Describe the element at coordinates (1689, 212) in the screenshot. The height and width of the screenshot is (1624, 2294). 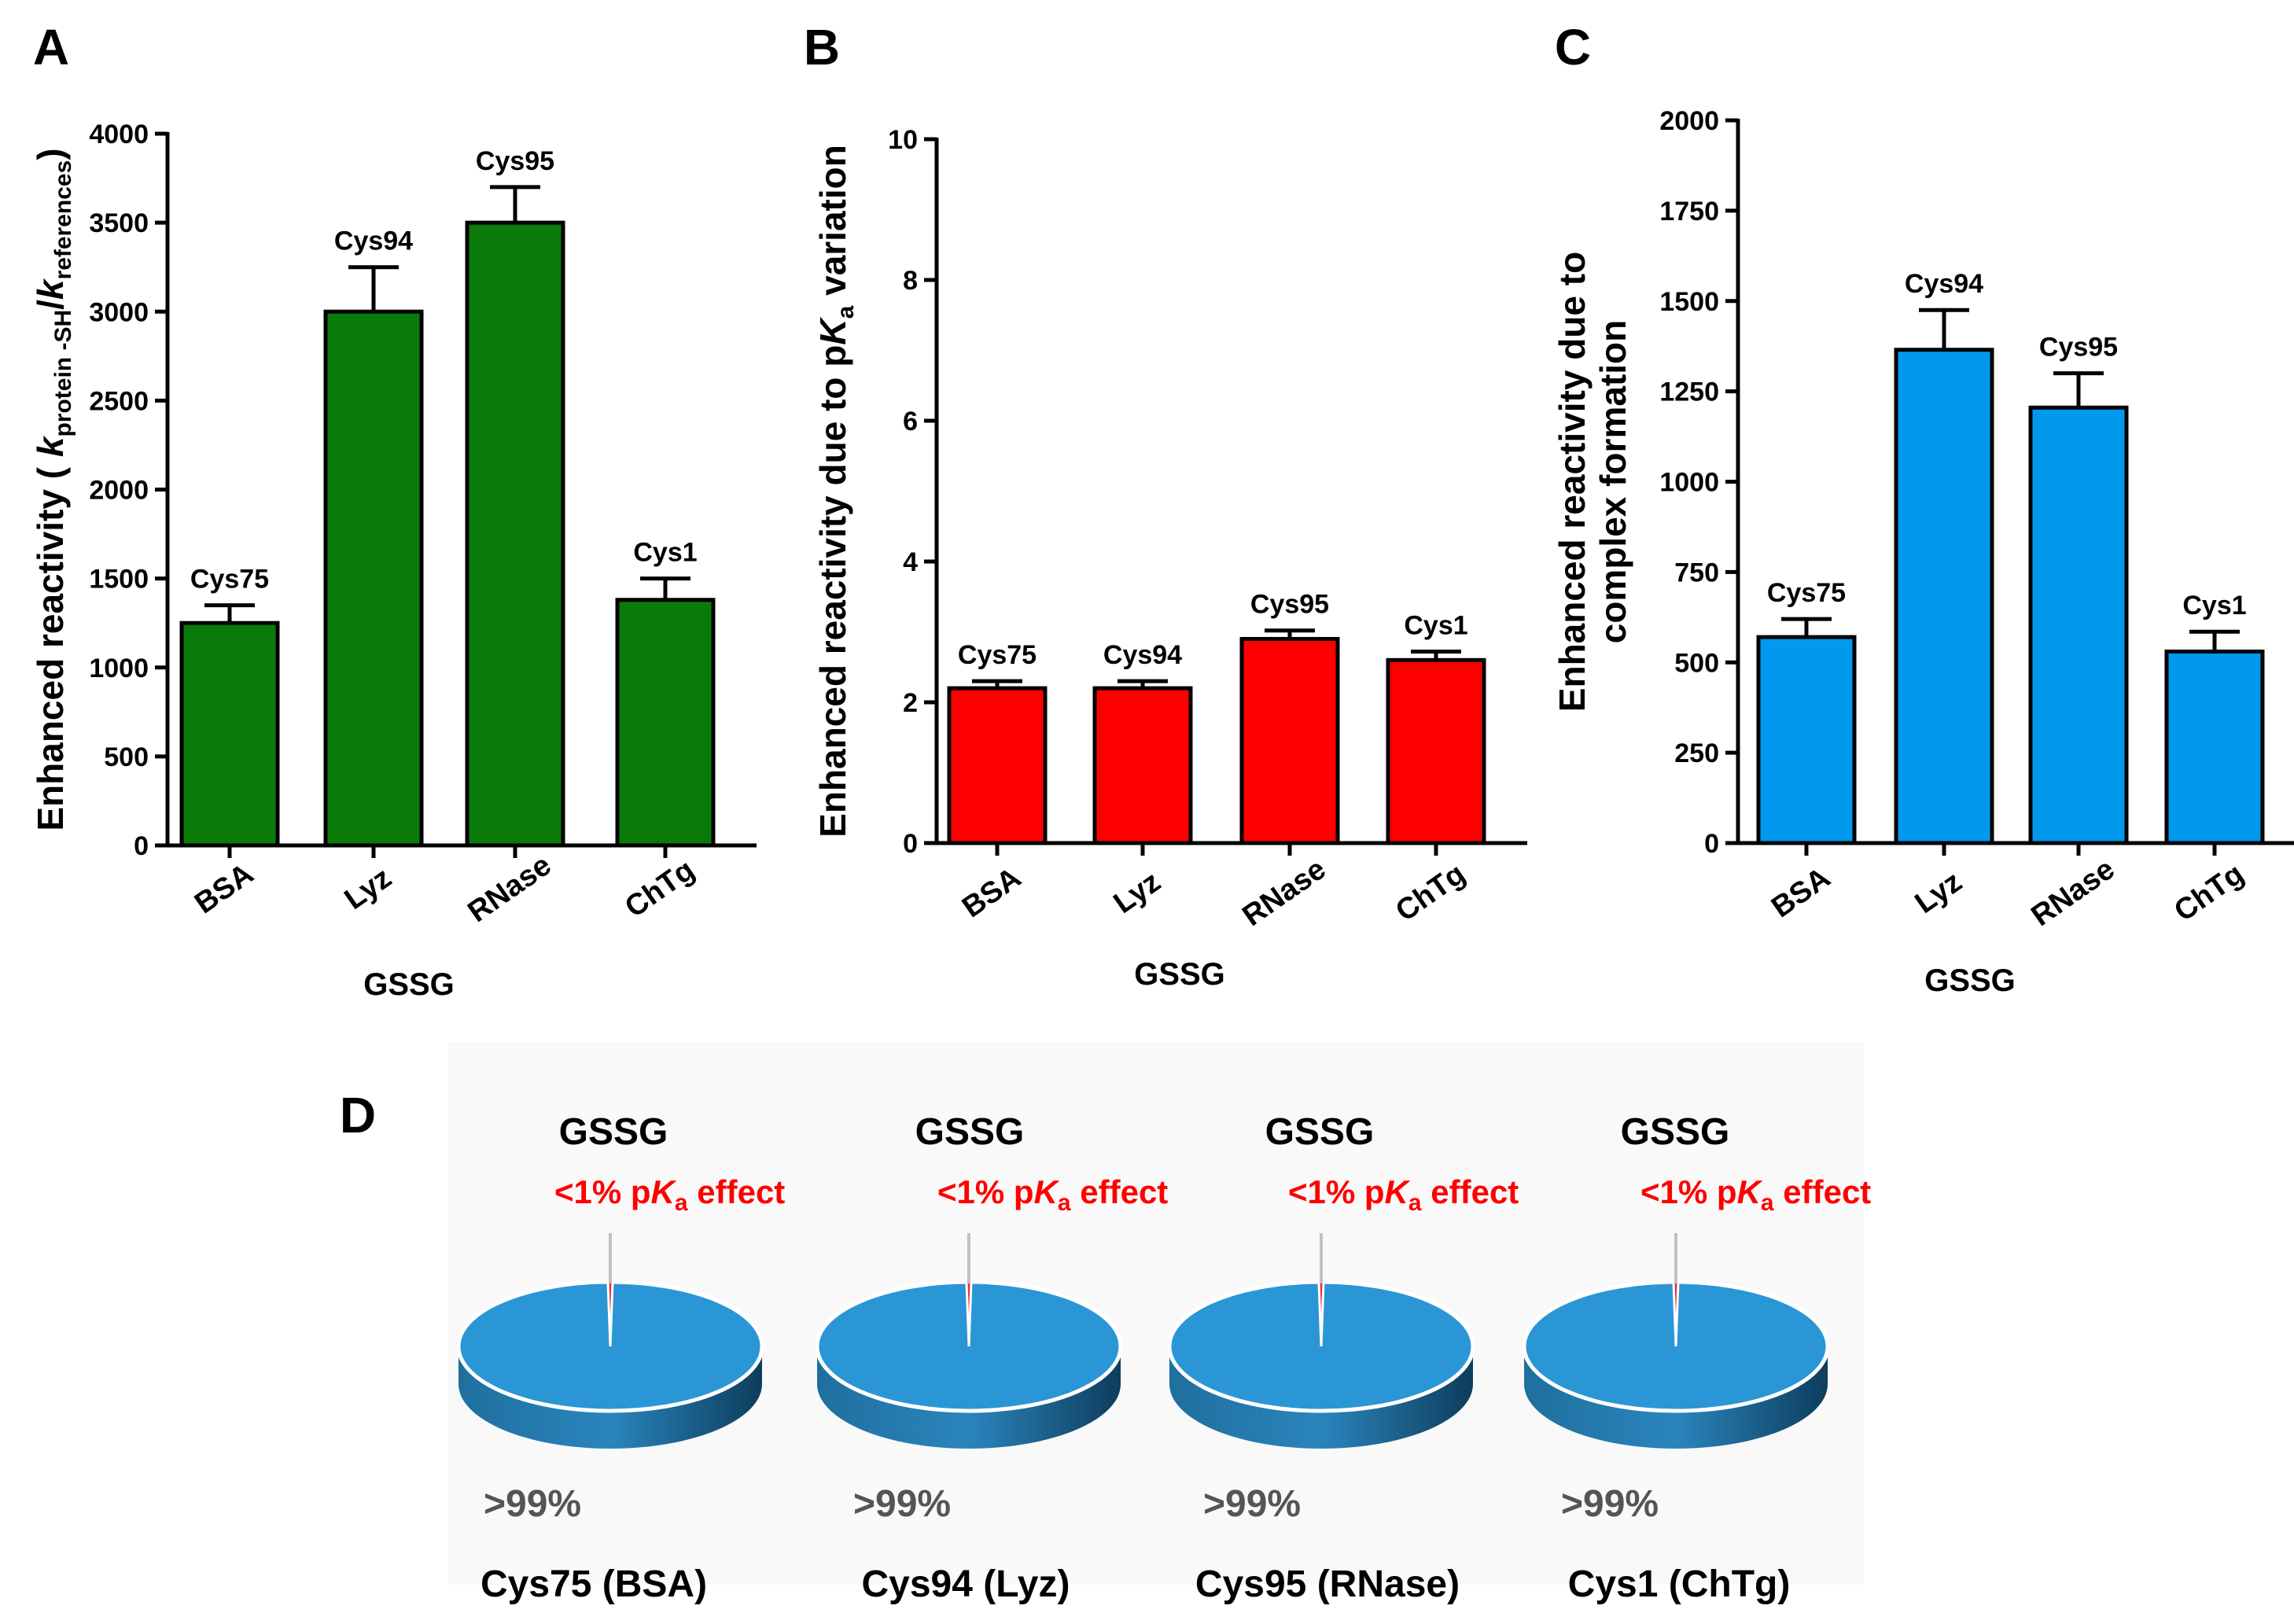
I see `y-tick-label: 1750` at that location.